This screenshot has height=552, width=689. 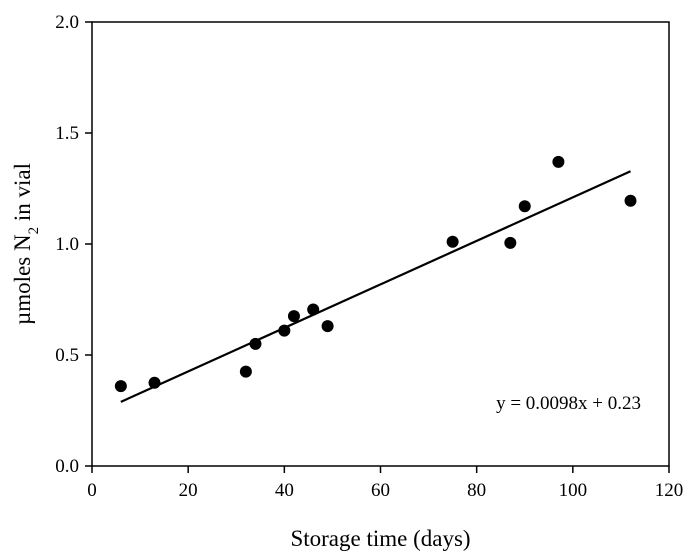 What do you see at coordinates (22, 279) in the screenshot?
I see `y-axis-title-prefix: µmoles N` at bounding box center [22, 279].